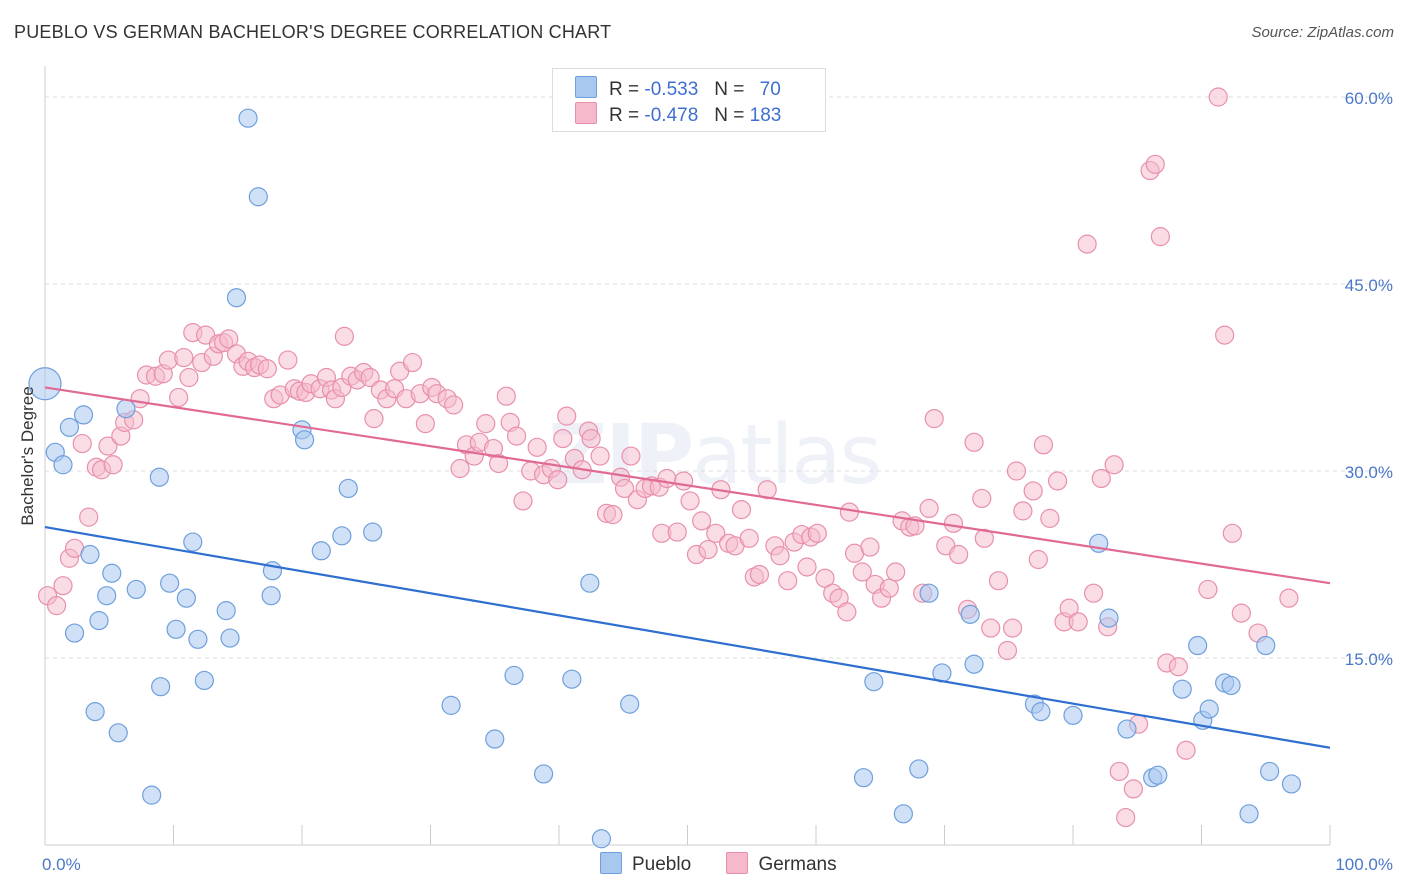 The image size is (1406, 892). What do you see at coordinates (765, 115) in the screenshot?
I see `germans-n-value: 183` at bounding box center [765, 115].